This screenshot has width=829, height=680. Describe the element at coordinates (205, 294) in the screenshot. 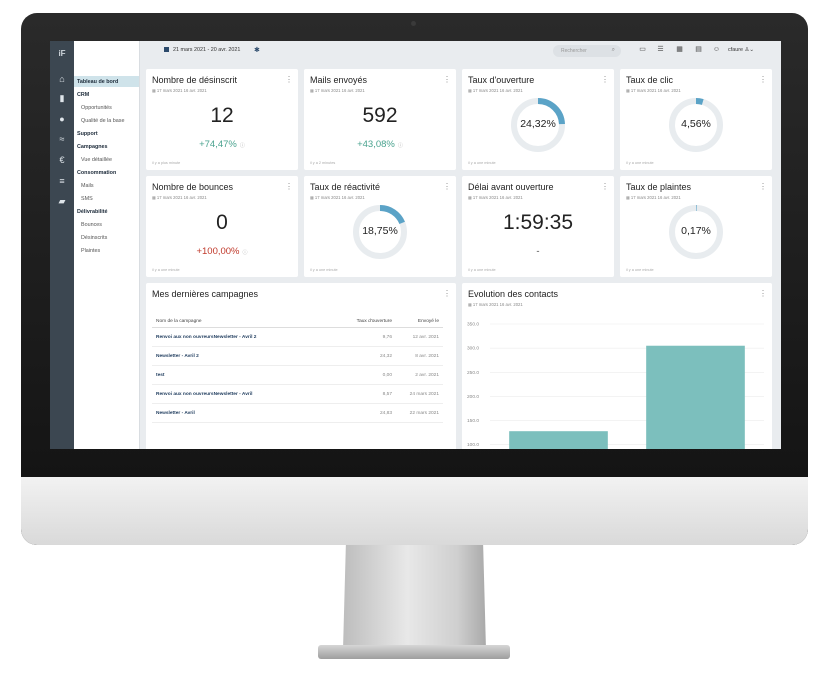

I see `card-title: Mes dernières campagnes` at that location.